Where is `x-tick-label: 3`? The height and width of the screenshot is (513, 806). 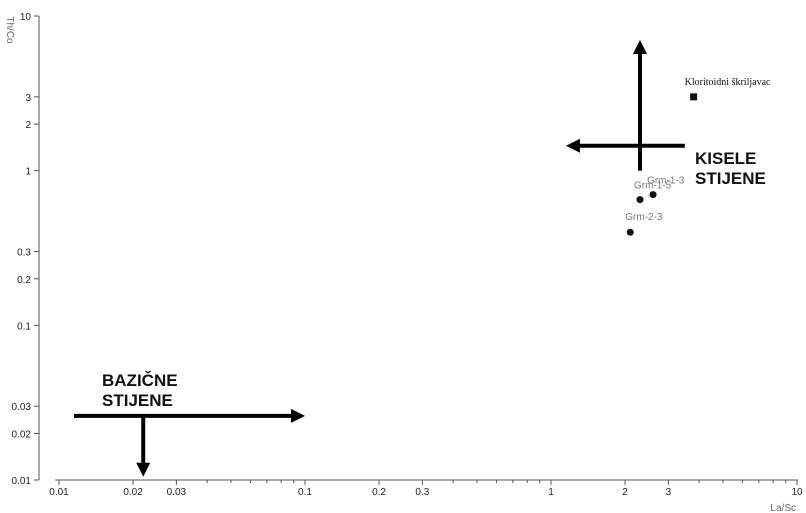
x-tick-label: 3 is located at coordinates (669, 492).